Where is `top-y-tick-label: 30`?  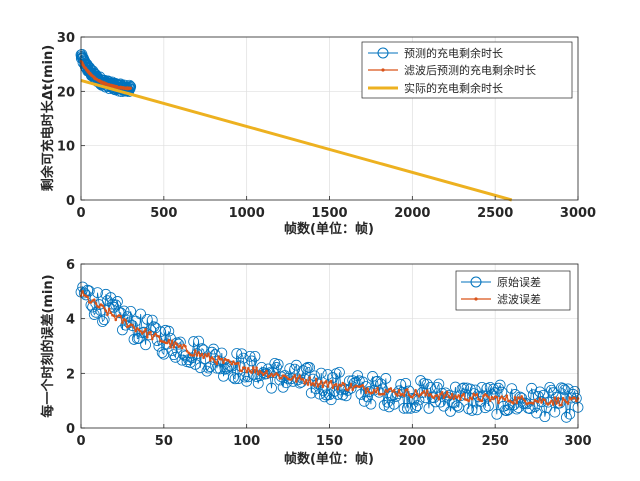
top-y-tick-label: 30 is located at coordinates (66, 38).